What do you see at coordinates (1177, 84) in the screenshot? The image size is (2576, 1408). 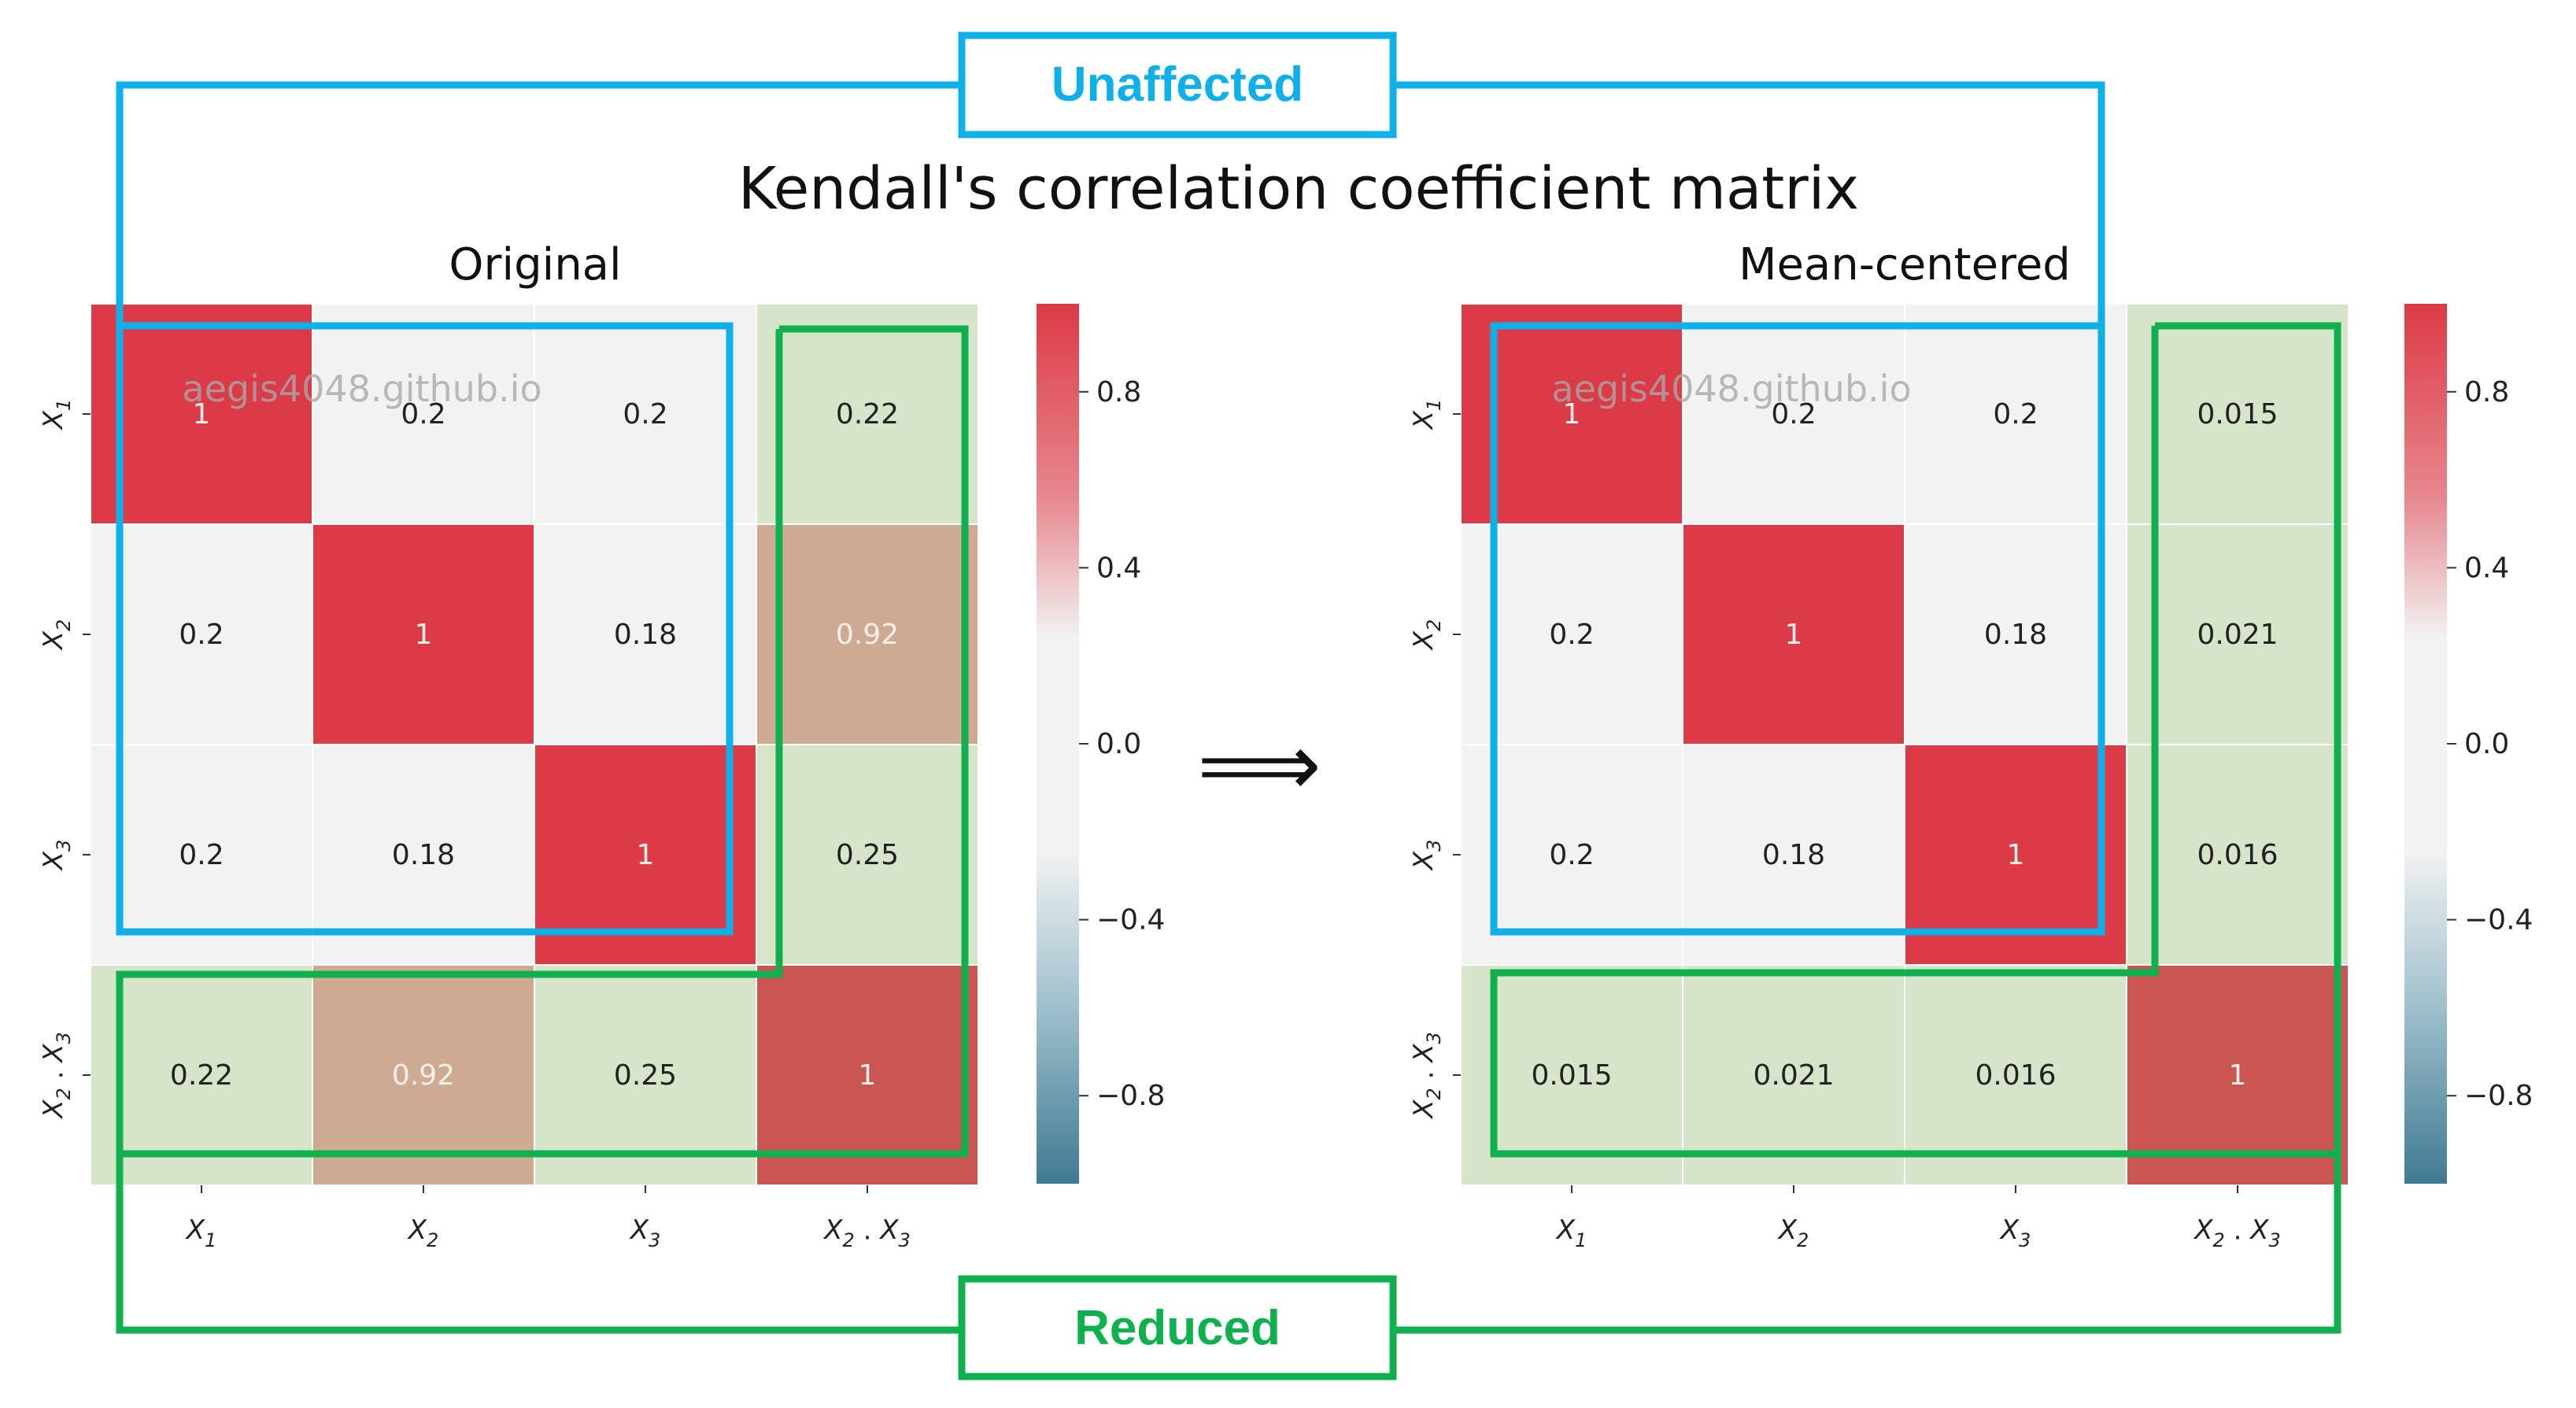 I see `unaffected-callout-label: Unaffected` at bounding box center [1177, 84].